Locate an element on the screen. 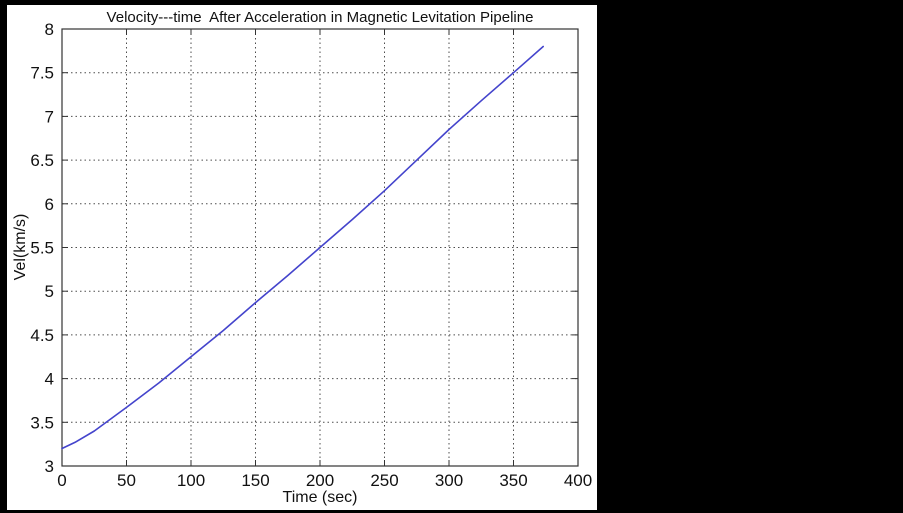  x-tick-label: 150 is located at coordinates (255, 480).